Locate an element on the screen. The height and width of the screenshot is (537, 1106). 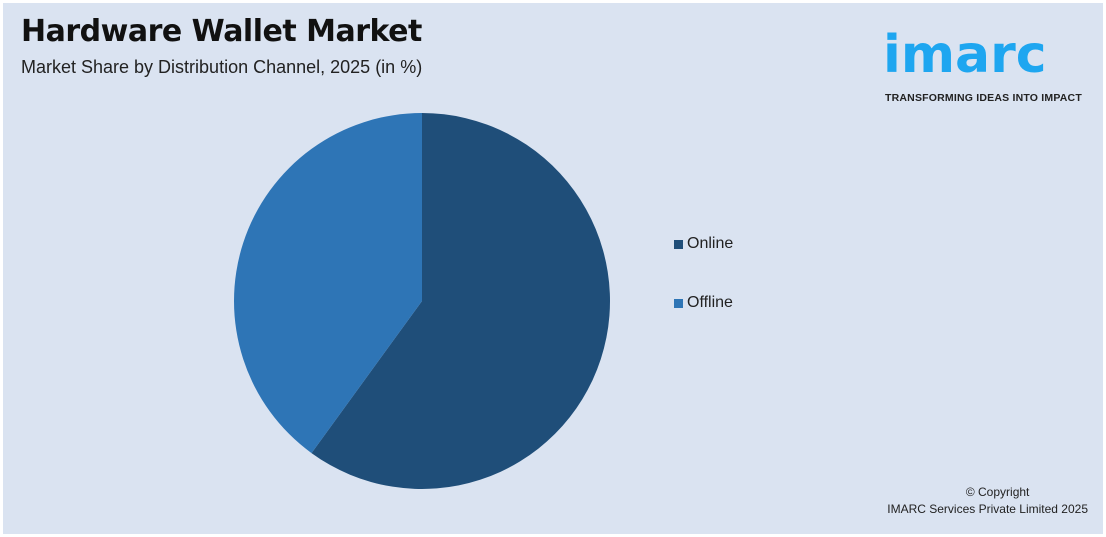
legend-item-online: Online is located at coordinates (703, 244).